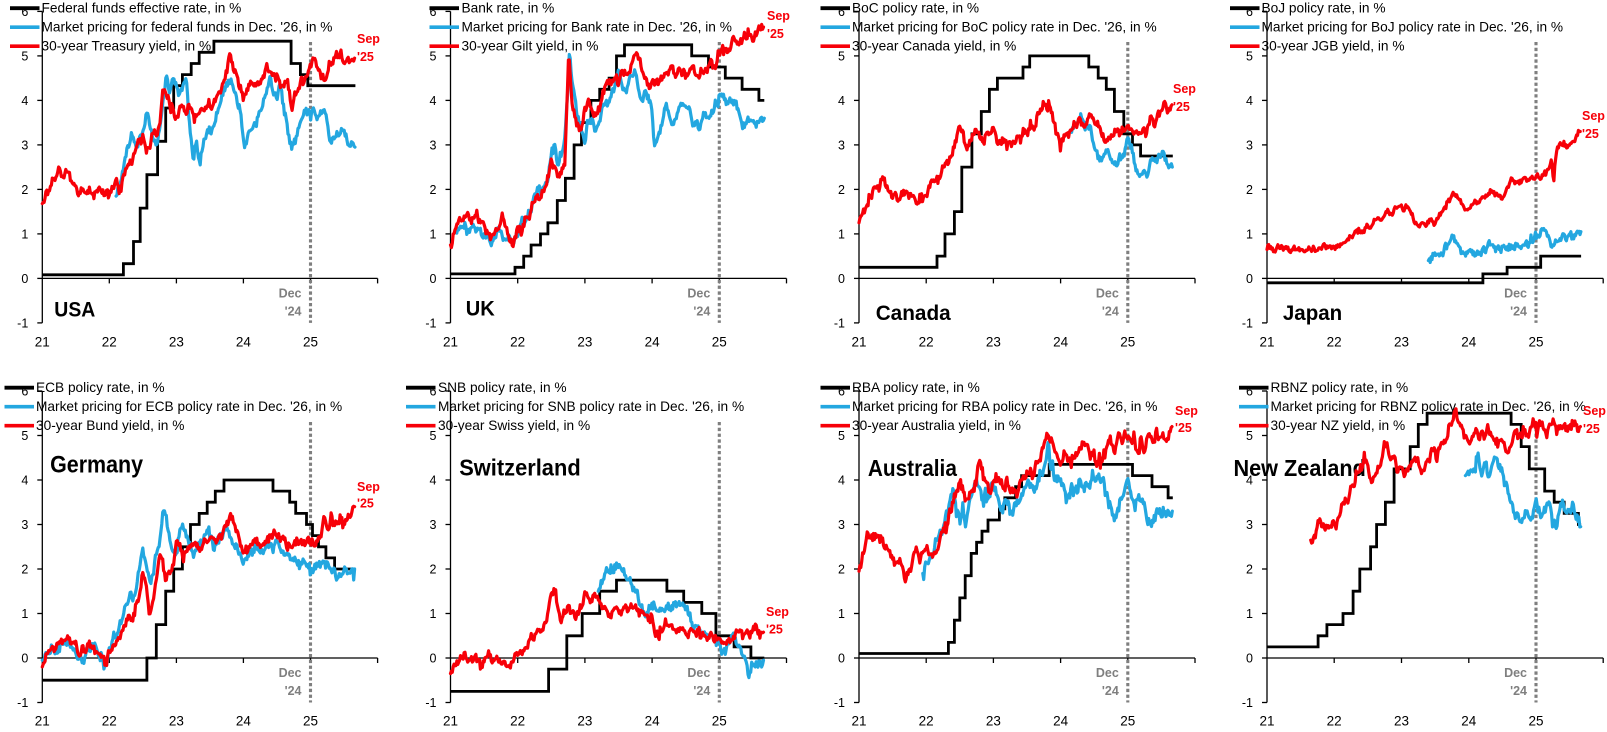 This screenshot has height=732, width=1607. What do you see at coordinates (1340, 387) in the screenshot?
I see `svg-text: RBNZ policy rate, in %` at bounding box center [1340, 387].